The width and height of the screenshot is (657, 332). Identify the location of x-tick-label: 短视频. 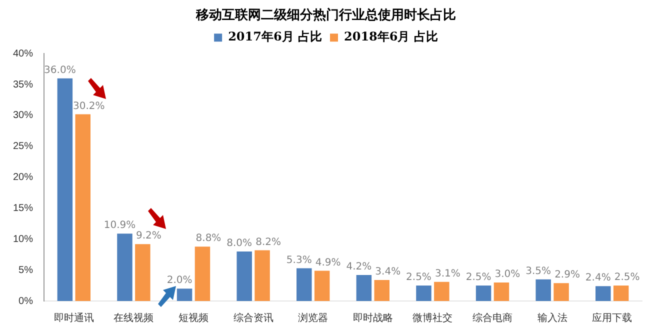
(193, 318).